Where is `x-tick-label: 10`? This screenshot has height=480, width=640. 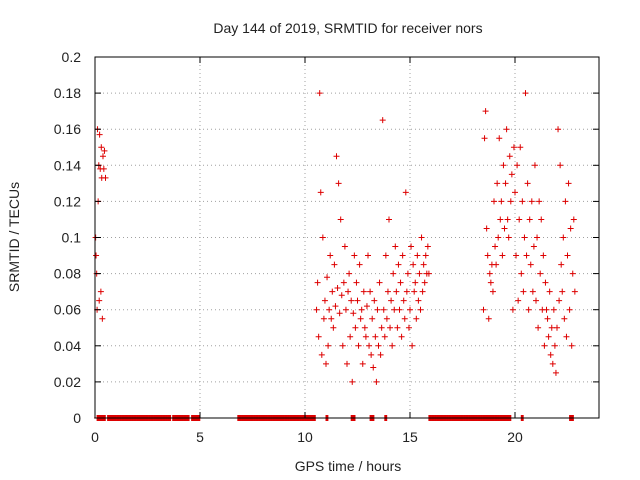 x-tick-label: 10 is located at coordinates (305, 437).